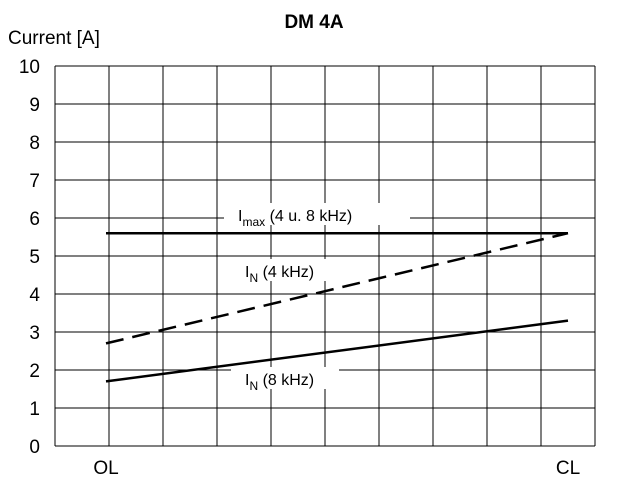 The image size is (618, 484). What do you see at coordinates (29, 67) in the screenshot?
I see `y-tick-label: 10` at bounding box center [29, 67].